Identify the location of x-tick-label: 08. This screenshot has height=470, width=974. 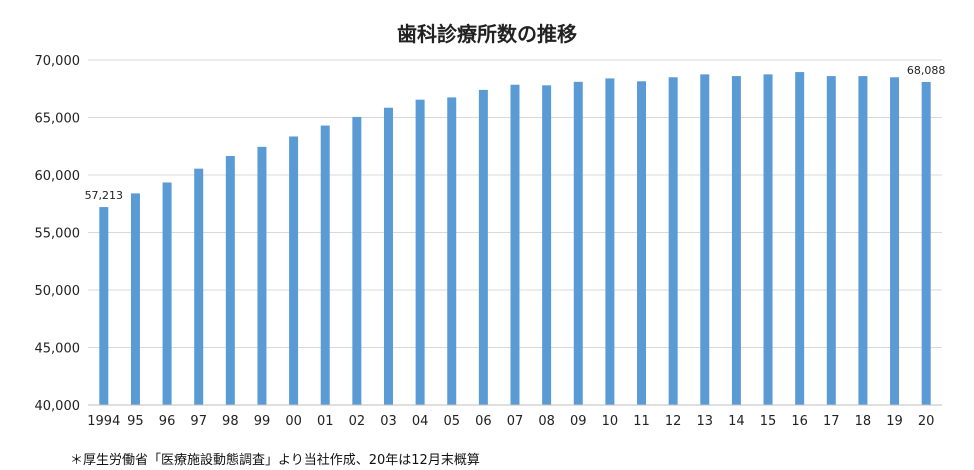
(546, 421).